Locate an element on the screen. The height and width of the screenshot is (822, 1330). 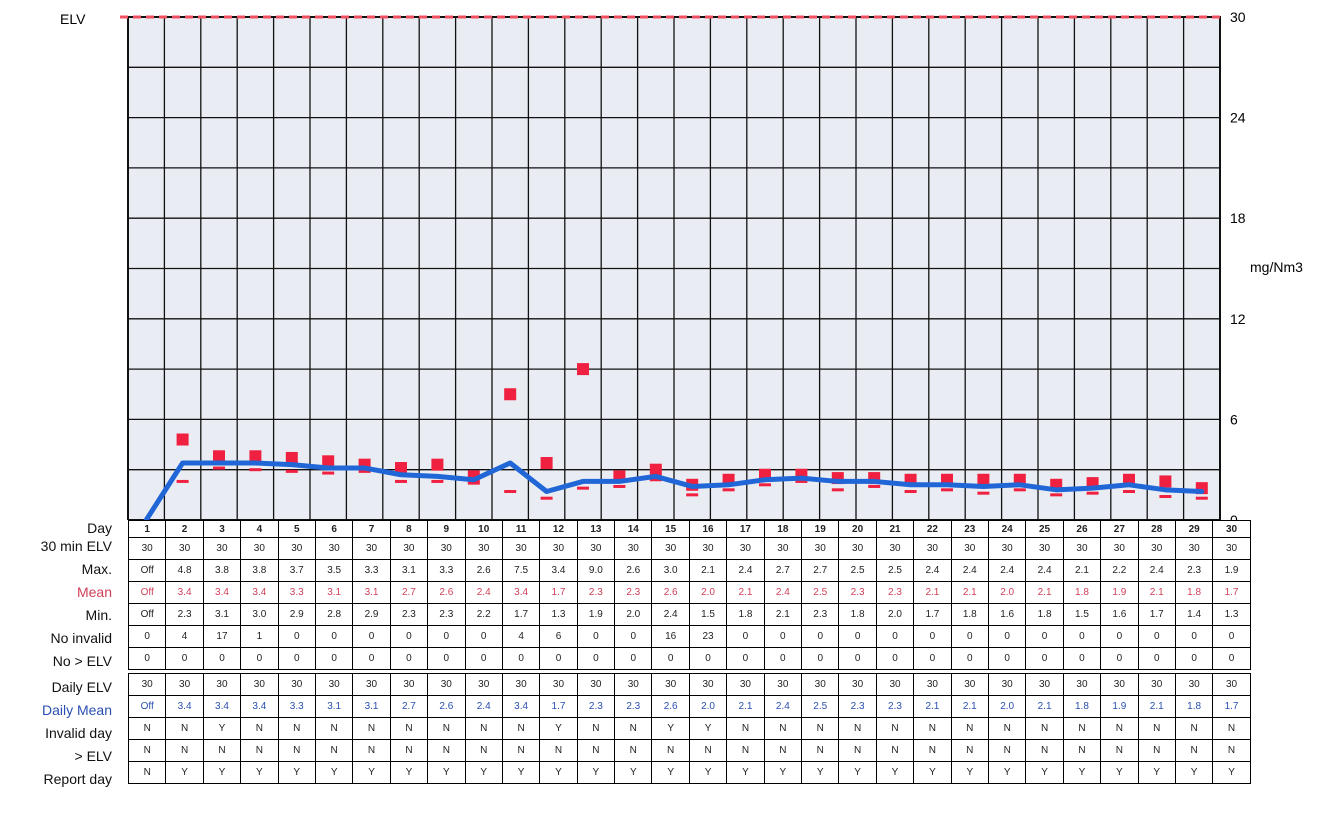
table-cell: 14 is located at coordinates (633, 529).